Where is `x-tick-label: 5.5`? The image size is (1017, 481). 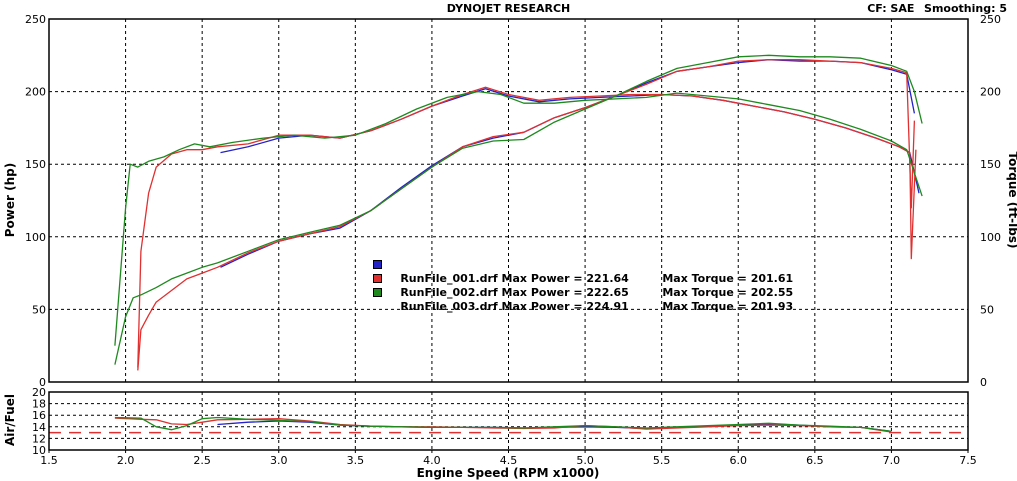
x-tick-label: 5.5 is located at coordinates (662, 460).